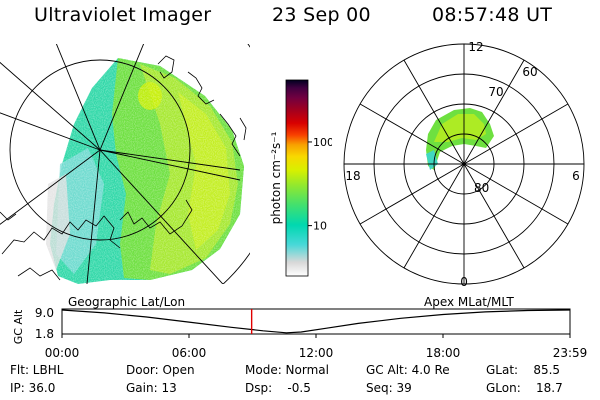 The width and height of the screenshot is (600, 400). Describe the element at coordinates (529, 72) in the screenshot. I see `mlat-label-60: 60` at that location.